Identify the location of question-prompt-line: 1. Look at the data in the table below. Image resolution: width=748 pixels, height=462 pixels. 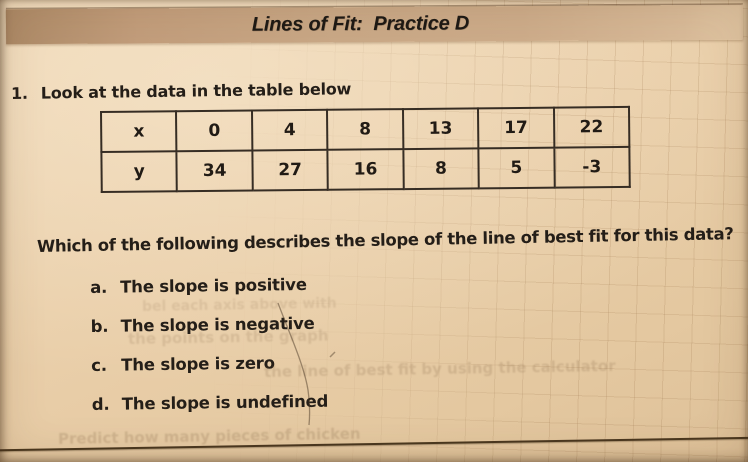
(181, 91).